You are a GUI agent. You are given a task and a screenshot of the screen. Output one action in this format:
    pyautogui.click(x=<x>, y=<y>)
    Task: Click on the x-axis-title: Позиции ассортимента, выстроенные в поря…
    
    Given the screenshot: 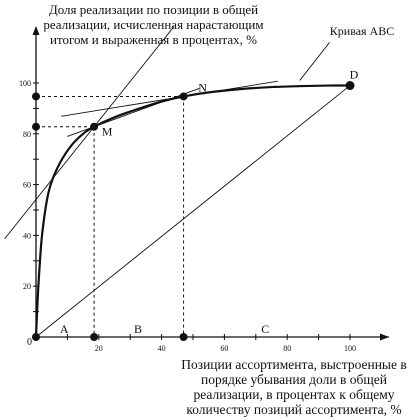 What is the action you would take?
    pyautogui.click(x=294, y=387)
    